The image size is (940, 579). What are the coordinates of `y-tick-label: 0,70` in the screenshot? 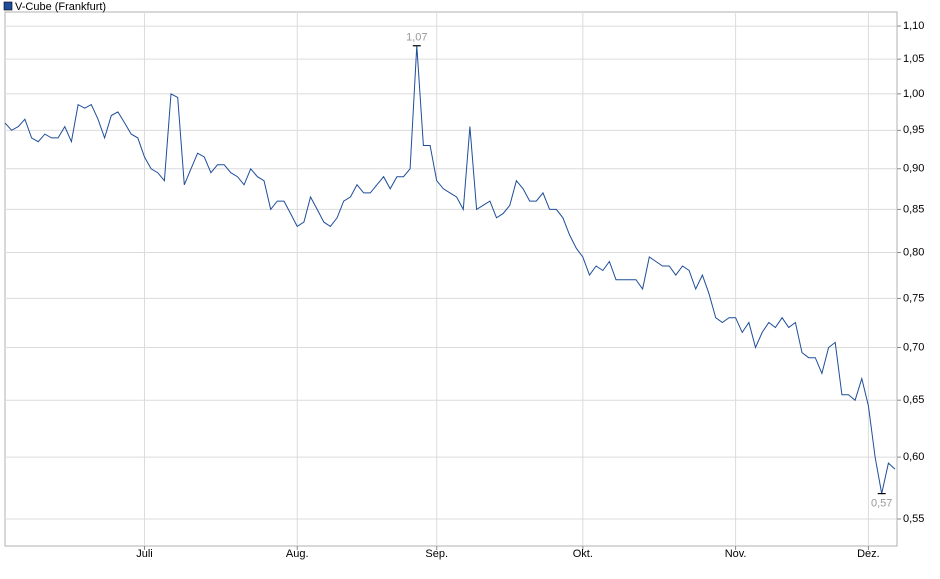 It's located at (913, 347).